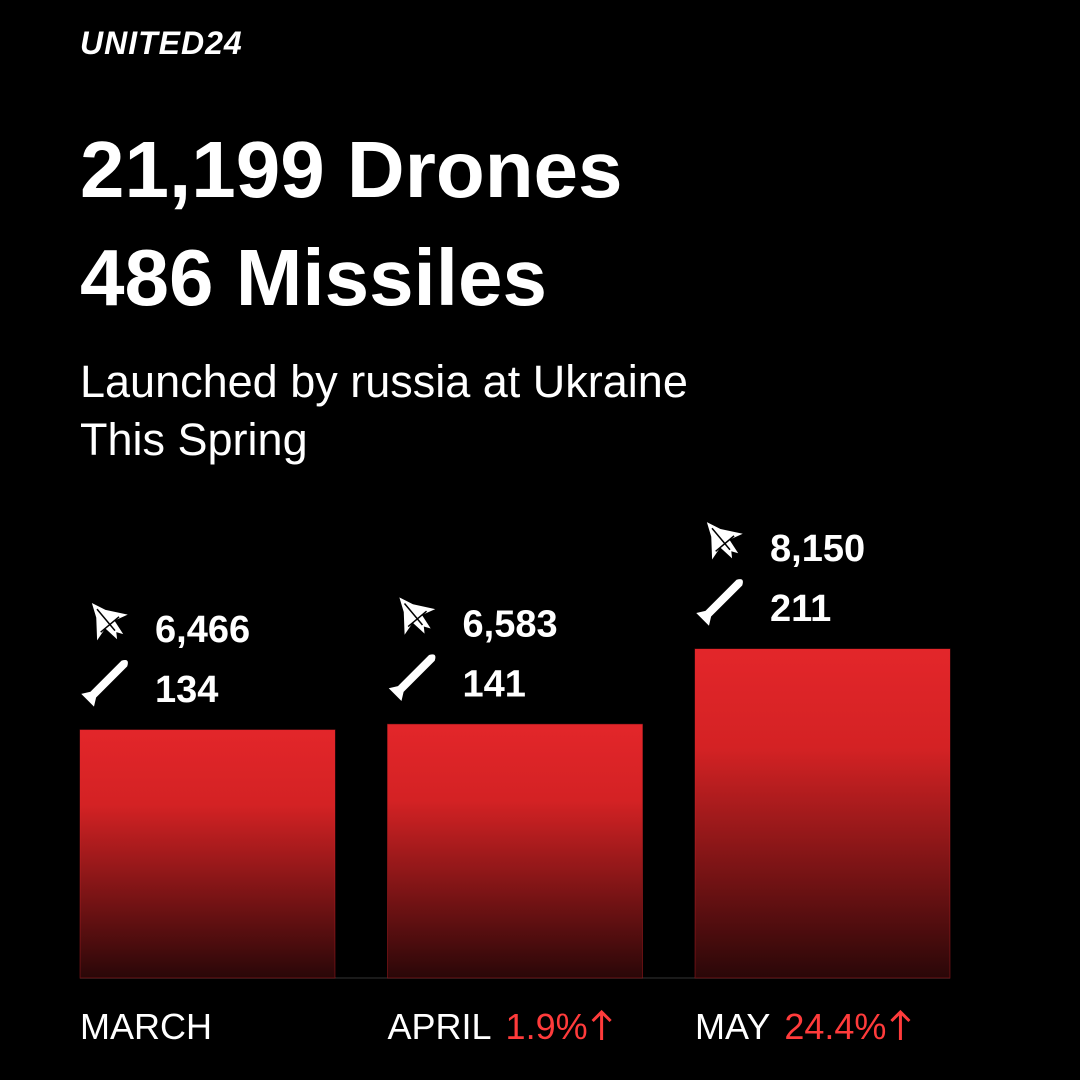  I want to click on subtitle-line: Launched by russia at Ukraine, so click(384, 381).